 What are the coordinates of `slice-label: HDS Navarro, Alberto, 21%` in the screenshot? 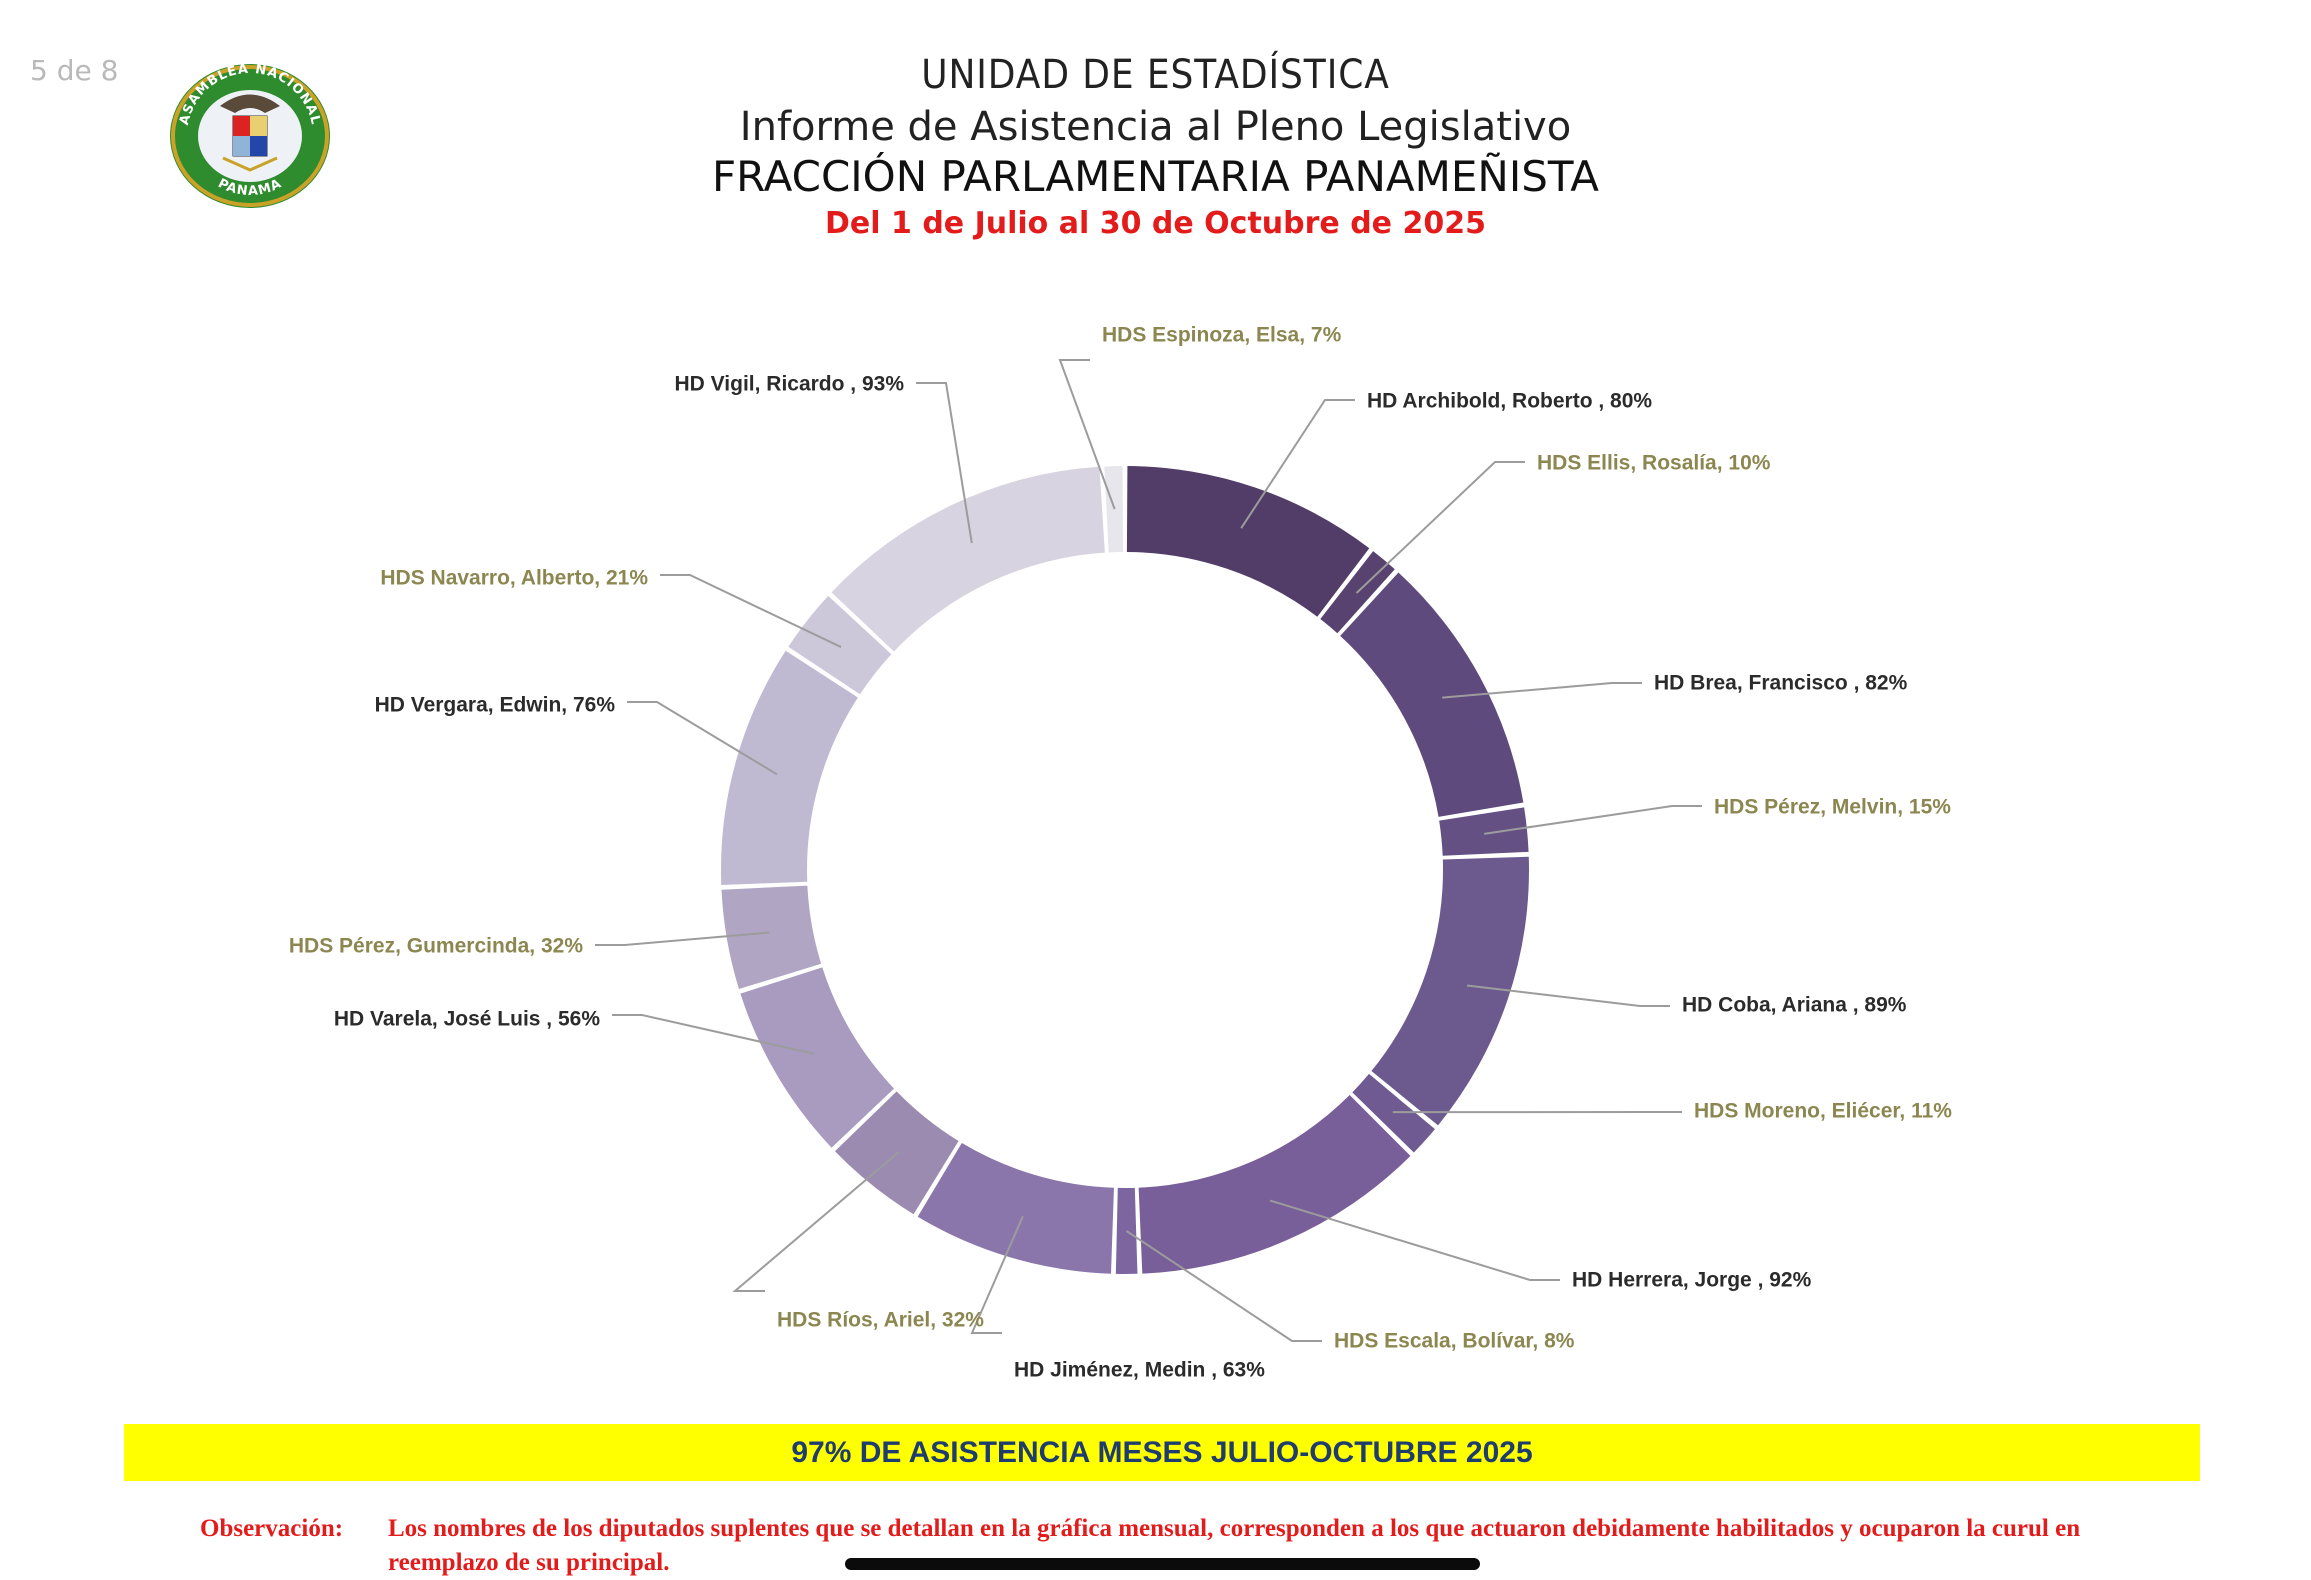 It's located at (514, 578).